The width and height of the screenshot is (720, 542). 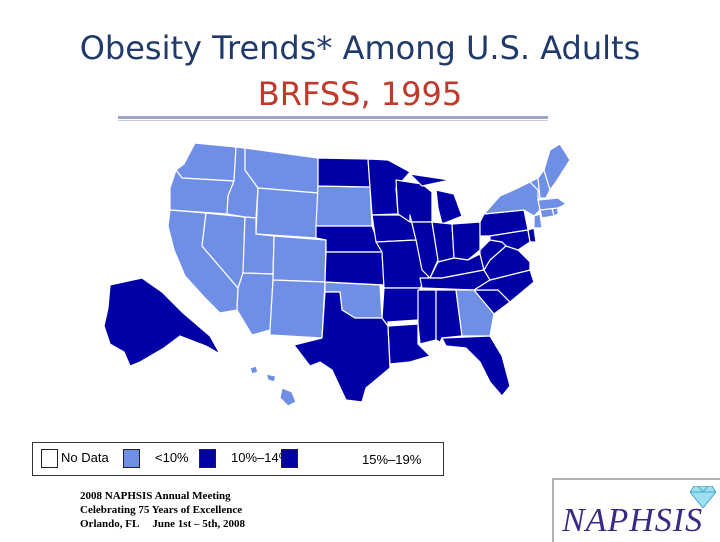 I want to click on state-TX, so click(x=342, y=347).